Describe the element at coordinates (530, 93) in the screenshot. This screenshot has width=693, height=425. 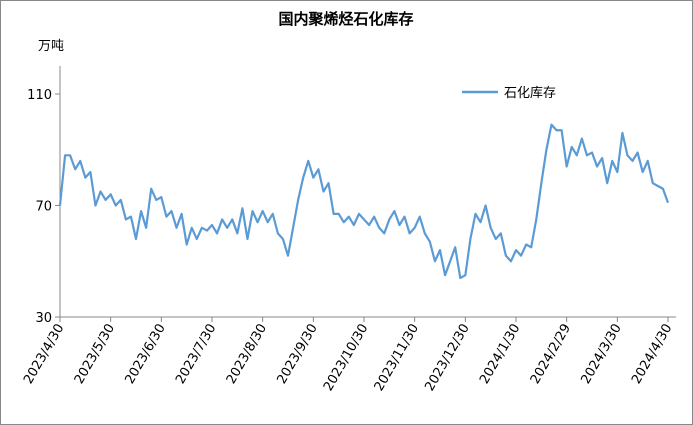
I see `legend-label: 石化库存` at that location.